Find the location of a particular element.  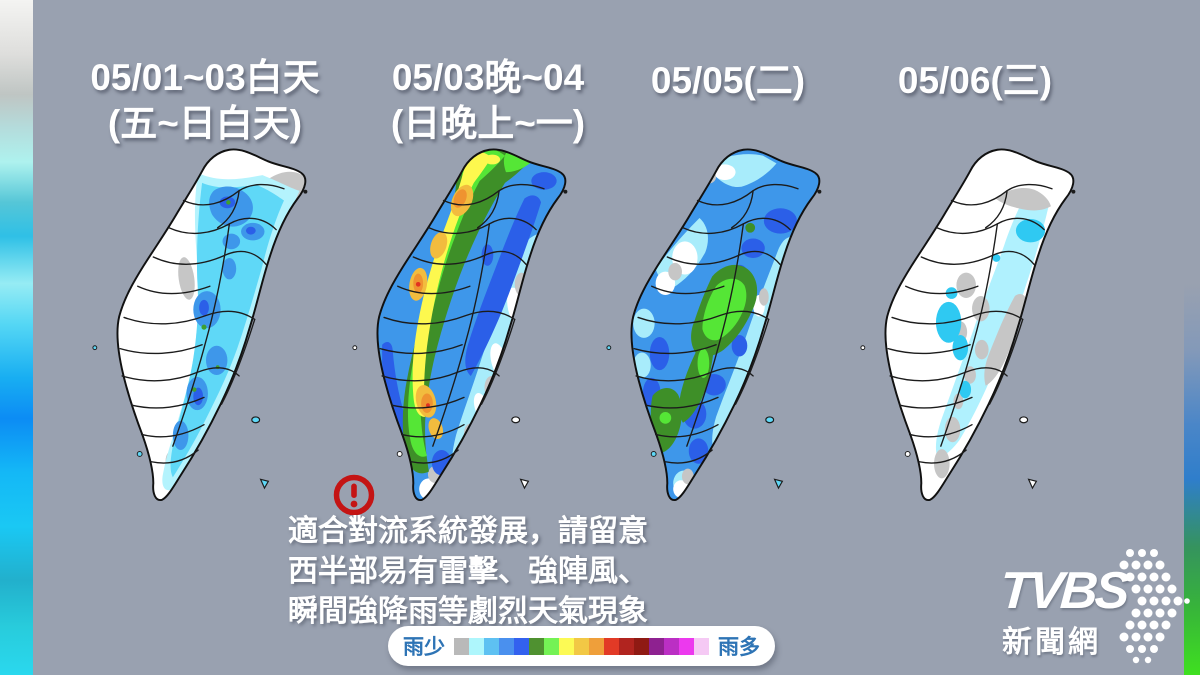

tvbs-dots-arrow-icon is located at coordinates (1154, 606).